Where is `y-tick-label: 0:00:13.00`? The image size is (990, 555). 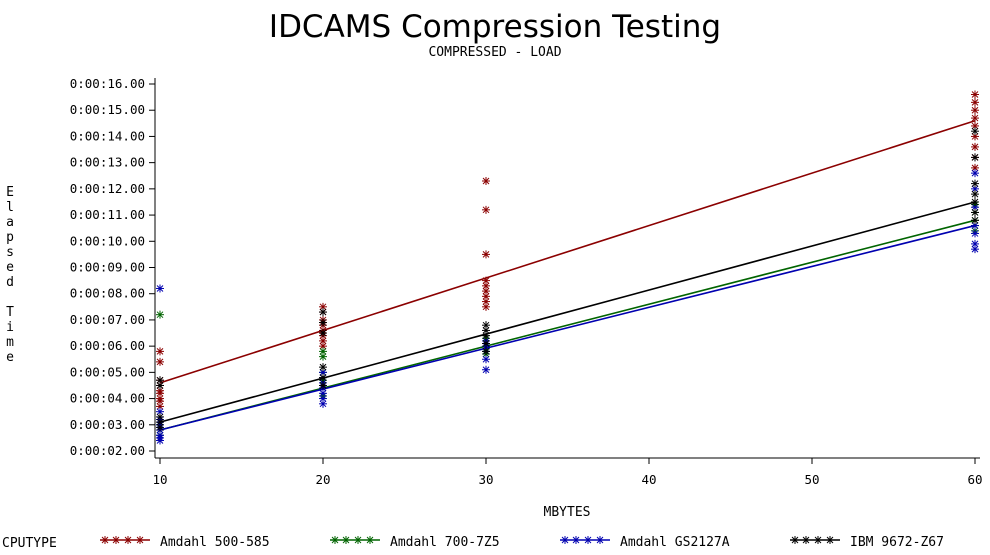 y-tick-label: 0:00:13.00 is located at coordinates (107, 162).